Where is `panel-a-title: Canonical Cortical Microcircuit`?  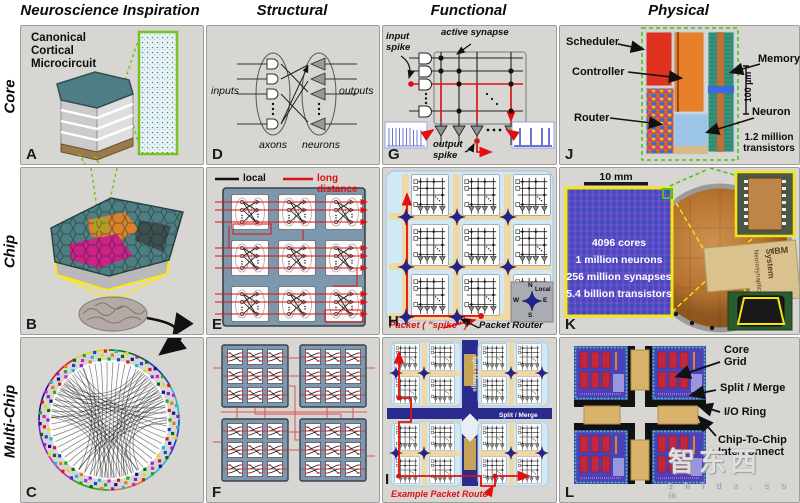
panel-a-title: Canonical Cortical Microcircuit is located at coordinates (64, 51).